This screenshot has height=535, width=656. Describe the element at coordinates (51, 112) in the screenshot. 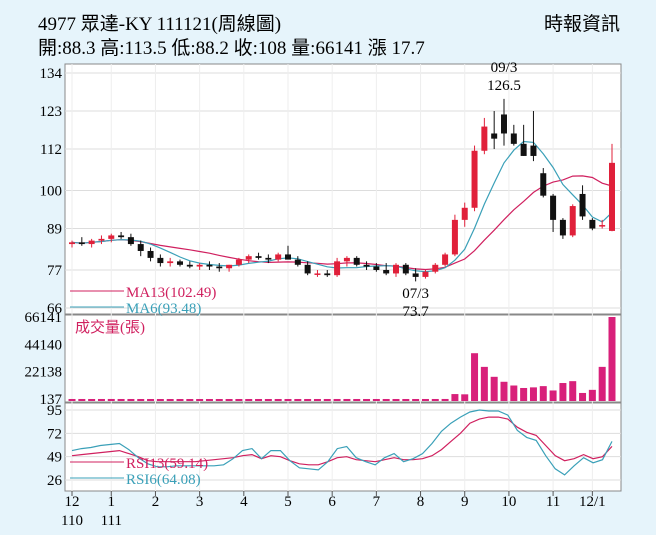

I see `price-tick-label: 123` at that location.